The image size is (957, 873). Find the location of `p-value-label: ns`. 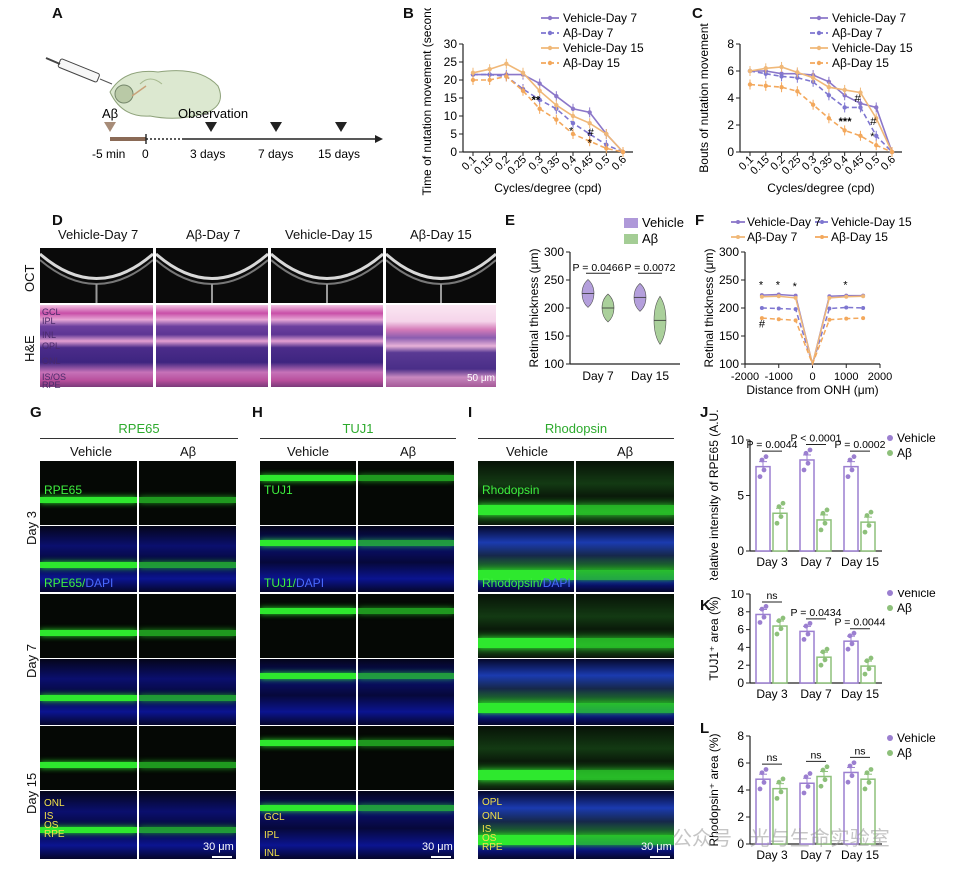

p-value-label: ns is located at coordinates (771, 758).